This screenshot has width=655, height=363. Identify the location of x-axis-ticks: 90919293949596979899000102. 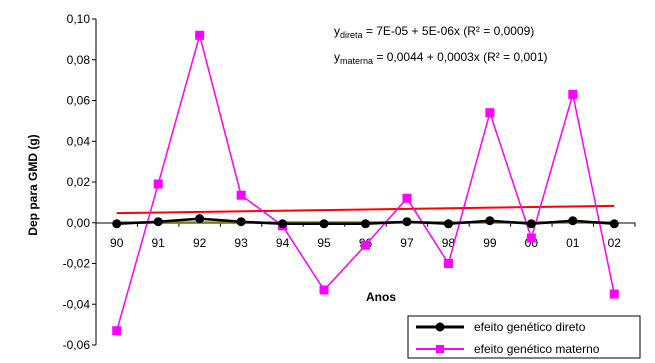
(365, 236).